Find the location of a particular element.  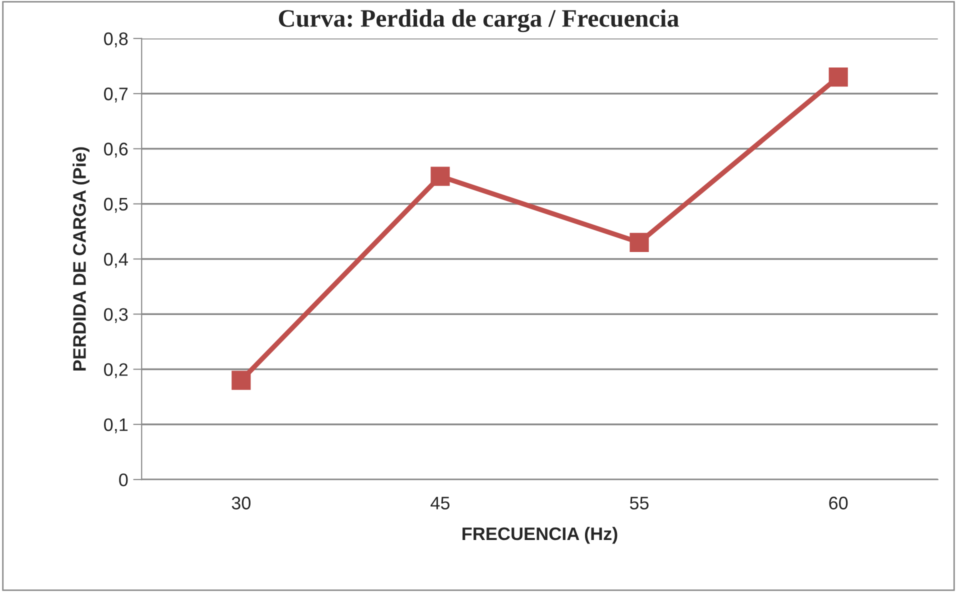

y-tick-label: 0,1 is located at coordinates (116, 426).